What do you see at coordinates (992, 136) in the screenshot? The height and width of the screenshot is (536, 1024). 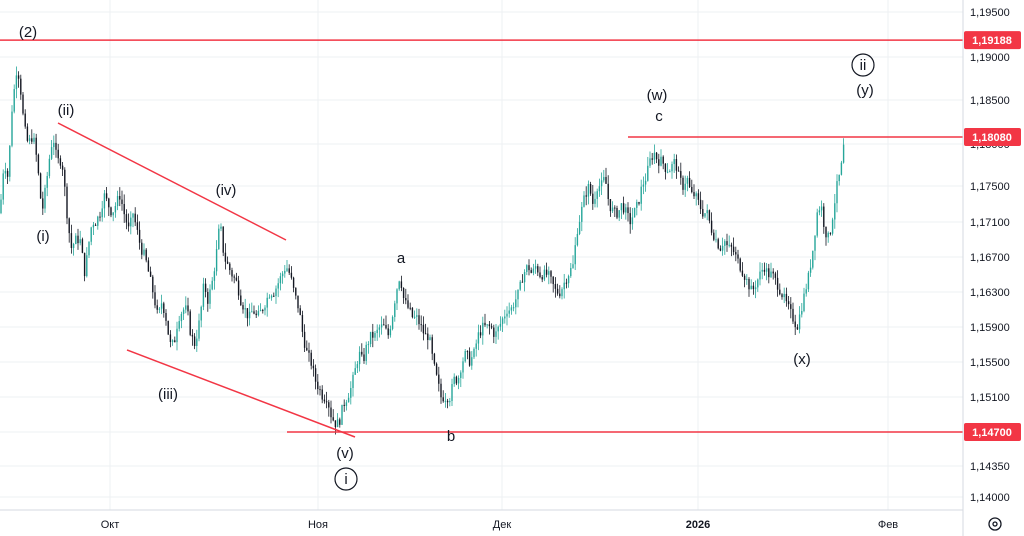 I see `price-tag` at bounding box center [992, 136].